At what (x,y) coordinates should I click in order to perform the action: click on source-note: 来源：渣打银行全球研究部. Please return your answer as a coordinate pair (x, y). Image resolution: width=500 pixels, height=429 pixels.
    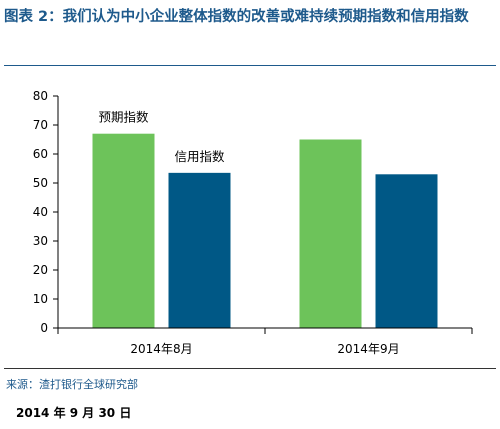
    Looking at the image, I should click on (72, 384).